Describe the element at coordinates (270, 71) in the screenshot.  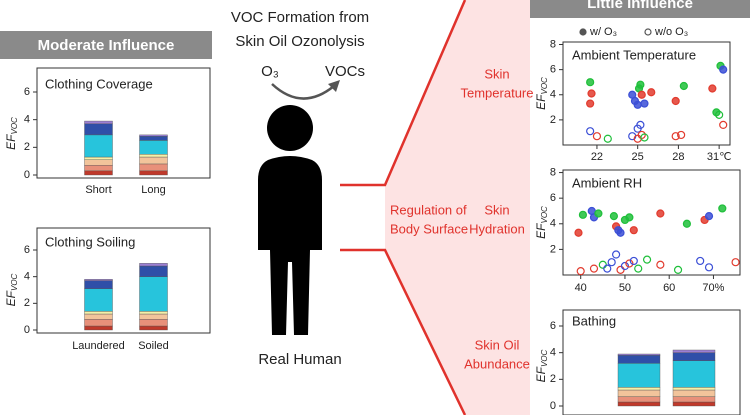
I see `reactant: O₃` at that location.